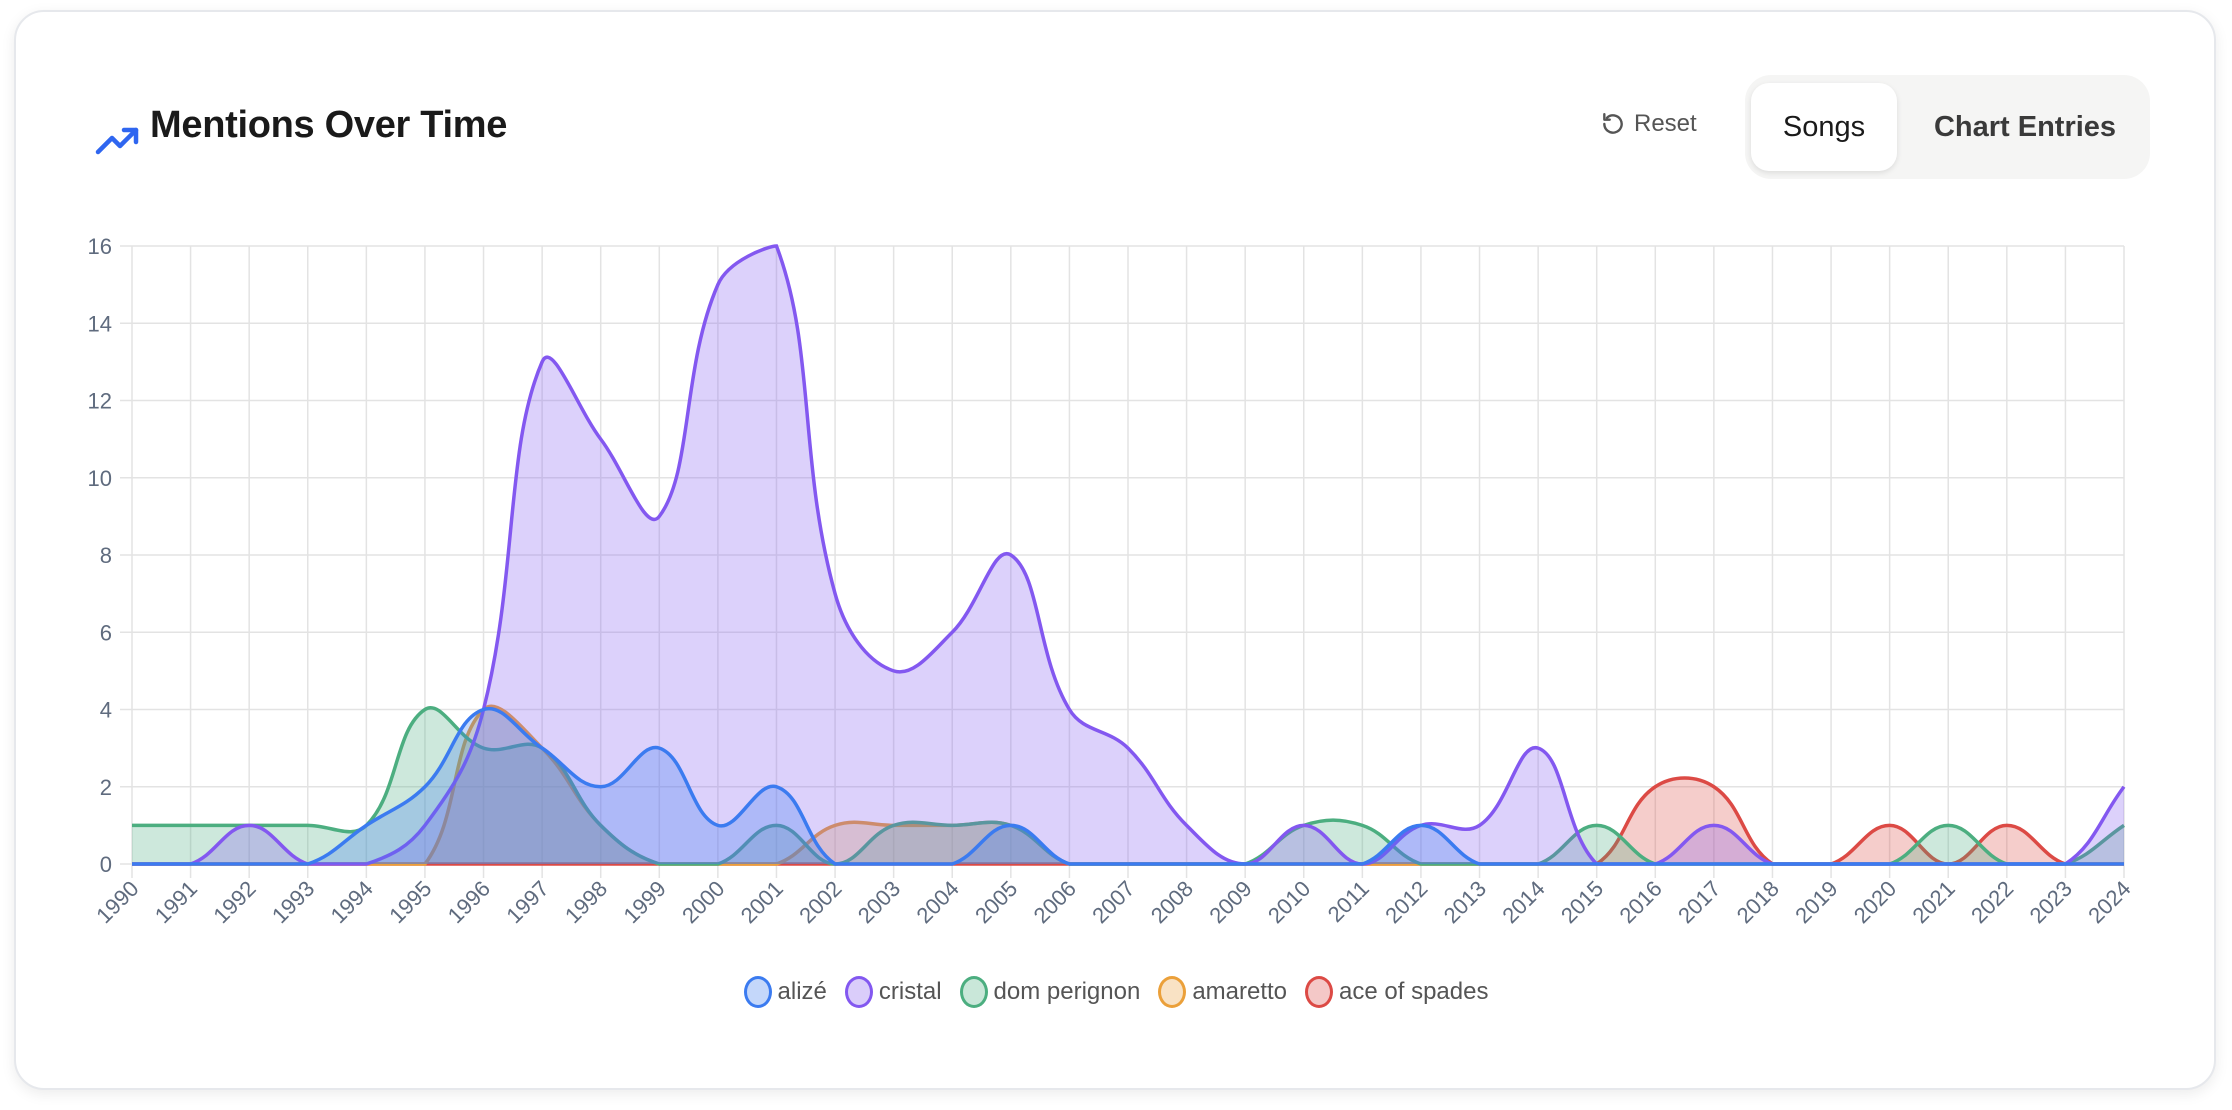 This screenshot has height=1110, width=2232. Describe the element at coordinates (910, 991) in the screenshot. I see `legend-label: cristal` at that location.